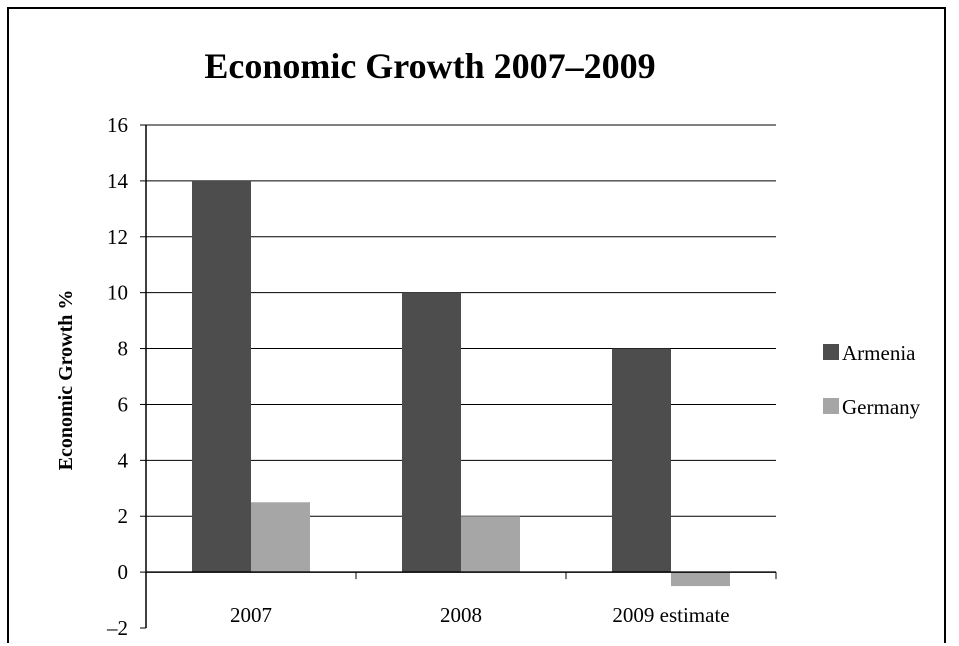 The height and width of the screenshot is (646, 959). Describe the element at coordinates (117, 237) in the screenshot. I see `y-tick-label: 12` at that location.